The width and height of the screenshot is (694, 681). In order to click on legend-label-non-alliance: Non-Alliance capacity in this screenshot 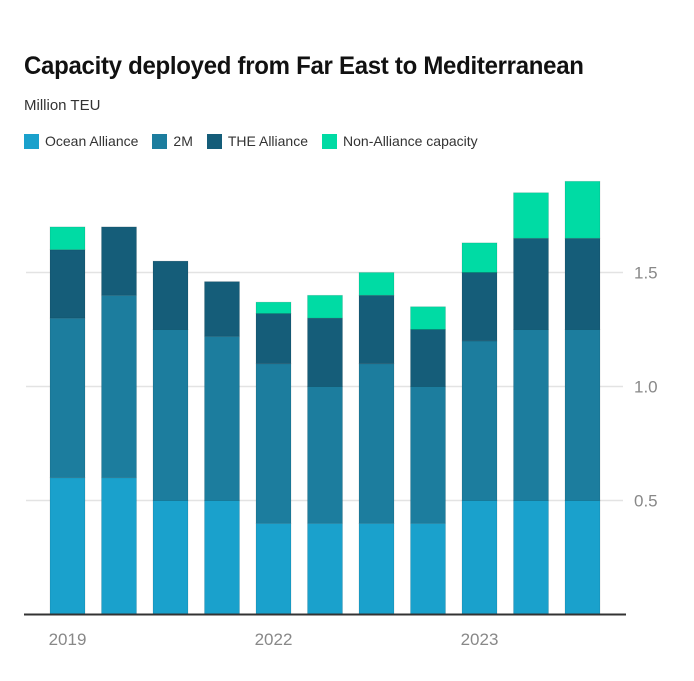, I will do `click(410, 141)`.